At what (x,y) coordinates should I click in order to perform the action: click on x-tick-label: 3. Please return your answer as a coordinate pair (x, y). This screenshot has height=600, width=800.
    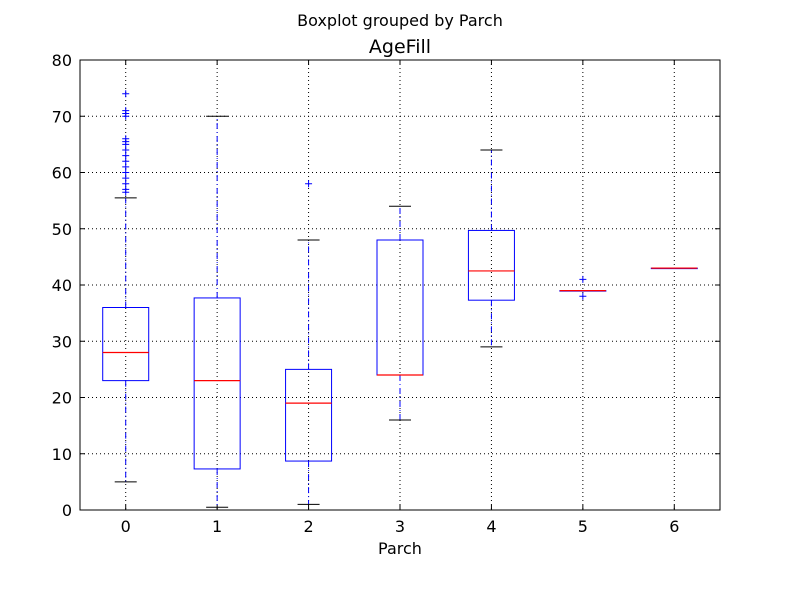
    Looking at the image, I should click on (400, 526).